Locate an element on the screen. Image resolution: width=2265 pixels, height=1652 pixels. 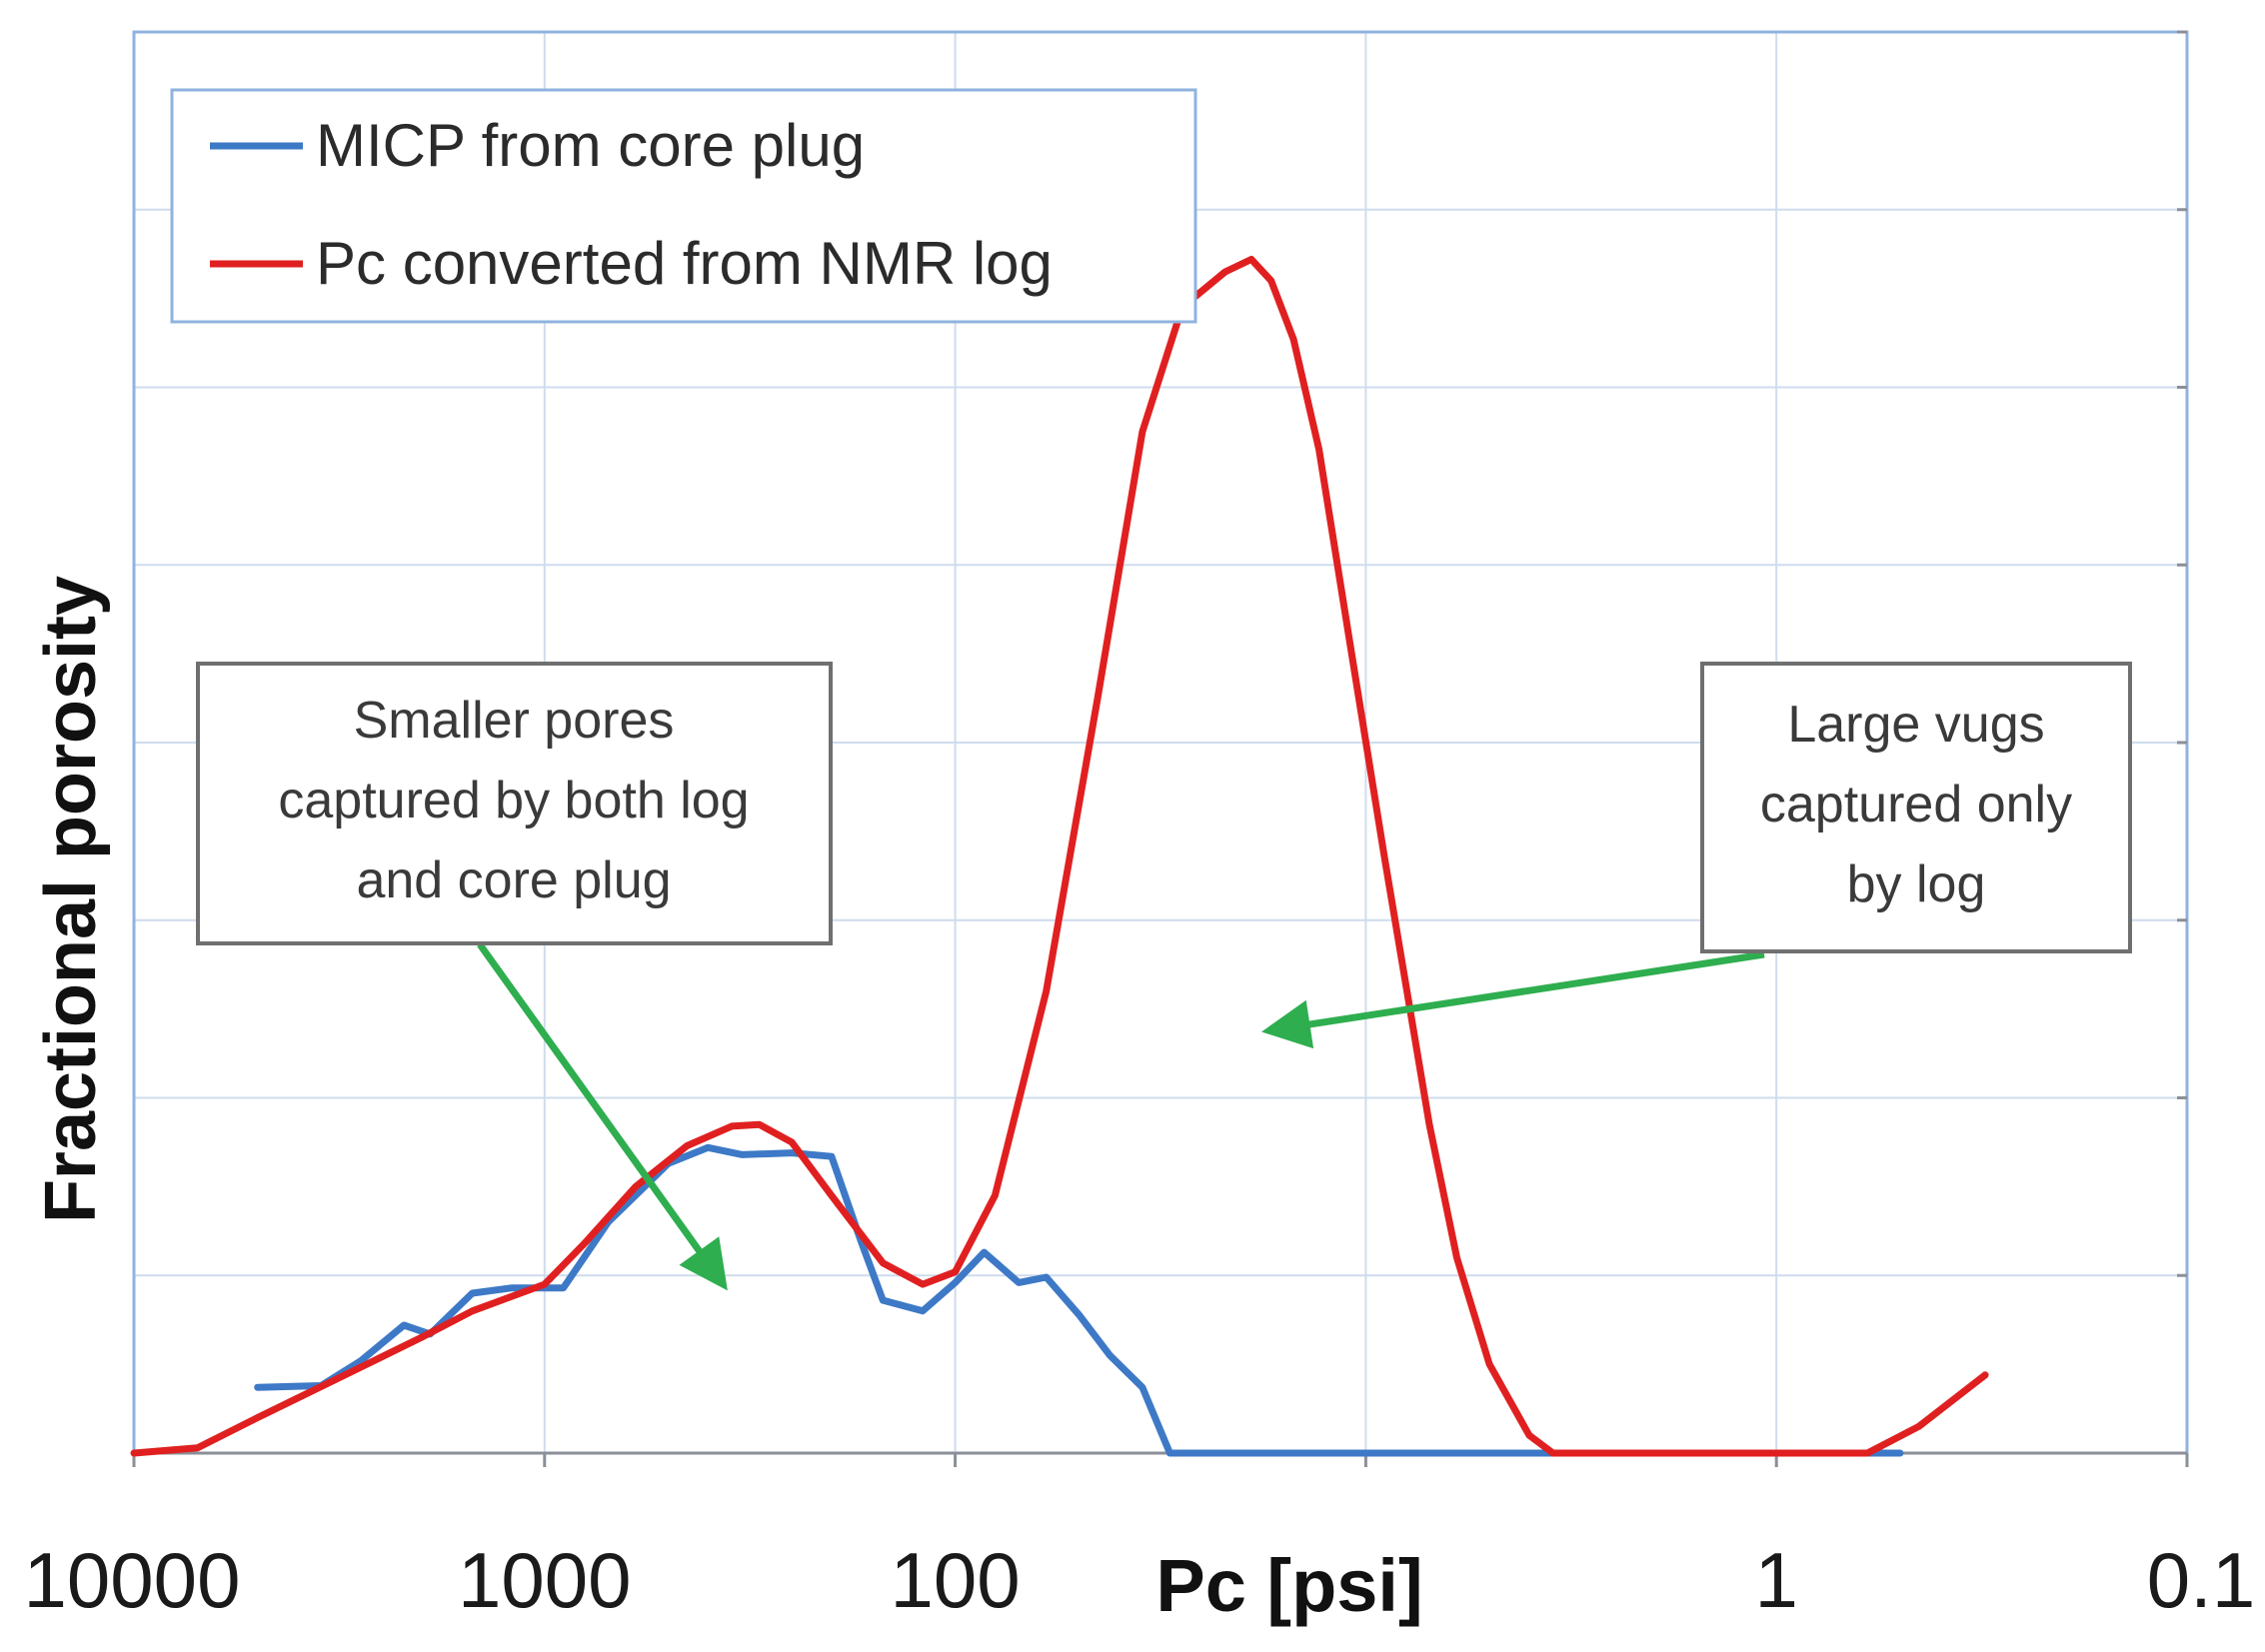
legend-label-micp: MICP from core plug is located at coordinates (590, 145).